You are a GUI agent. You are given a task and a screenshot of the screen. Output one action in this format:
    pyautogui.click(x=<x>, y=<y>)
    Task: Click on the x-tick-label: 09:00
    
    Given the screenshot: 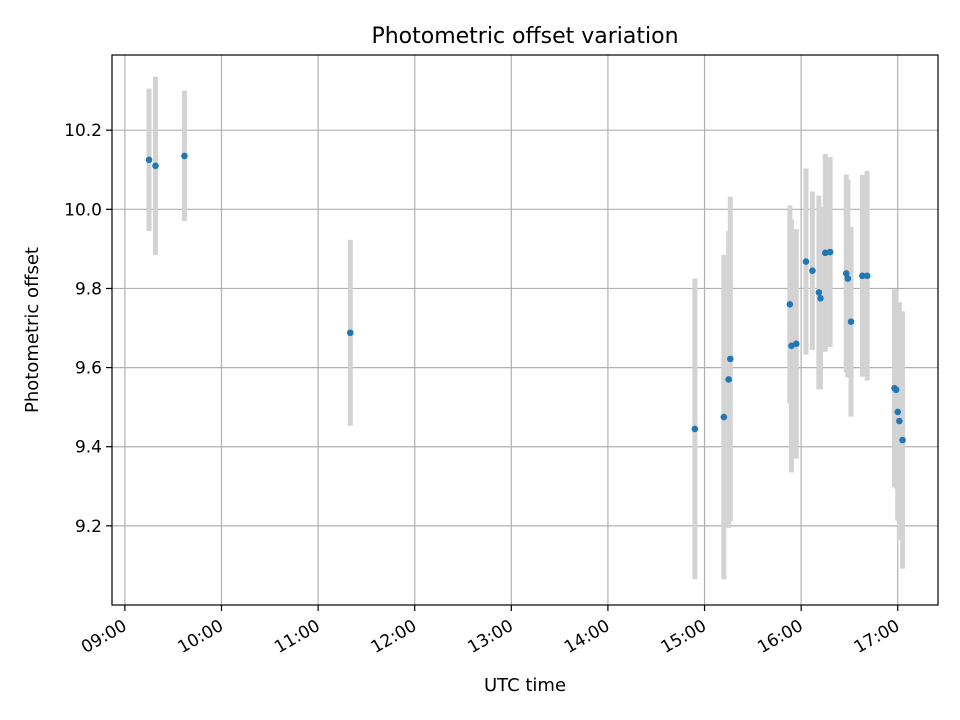 What is the action you would take?
    pyautogui.click(x=104, y=637)
    